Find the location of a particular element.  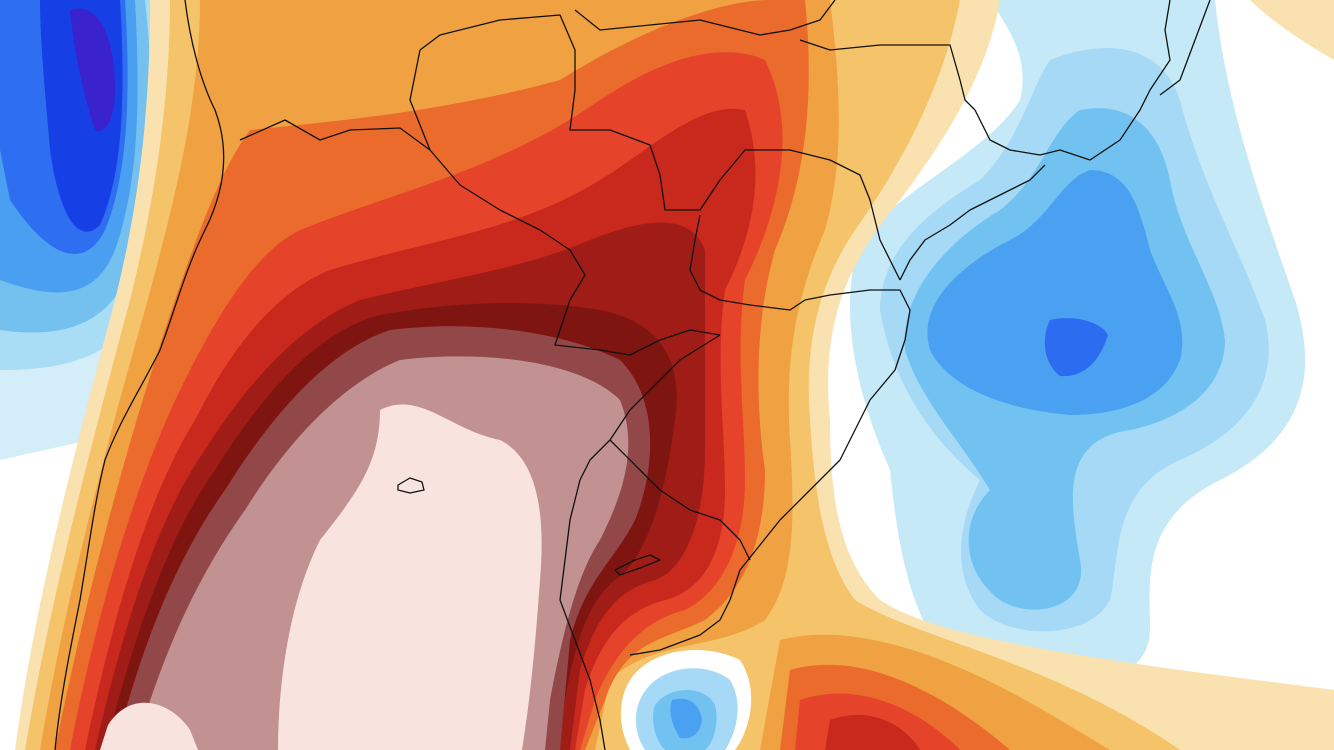

lagoon is located at coordinates (637, 565).